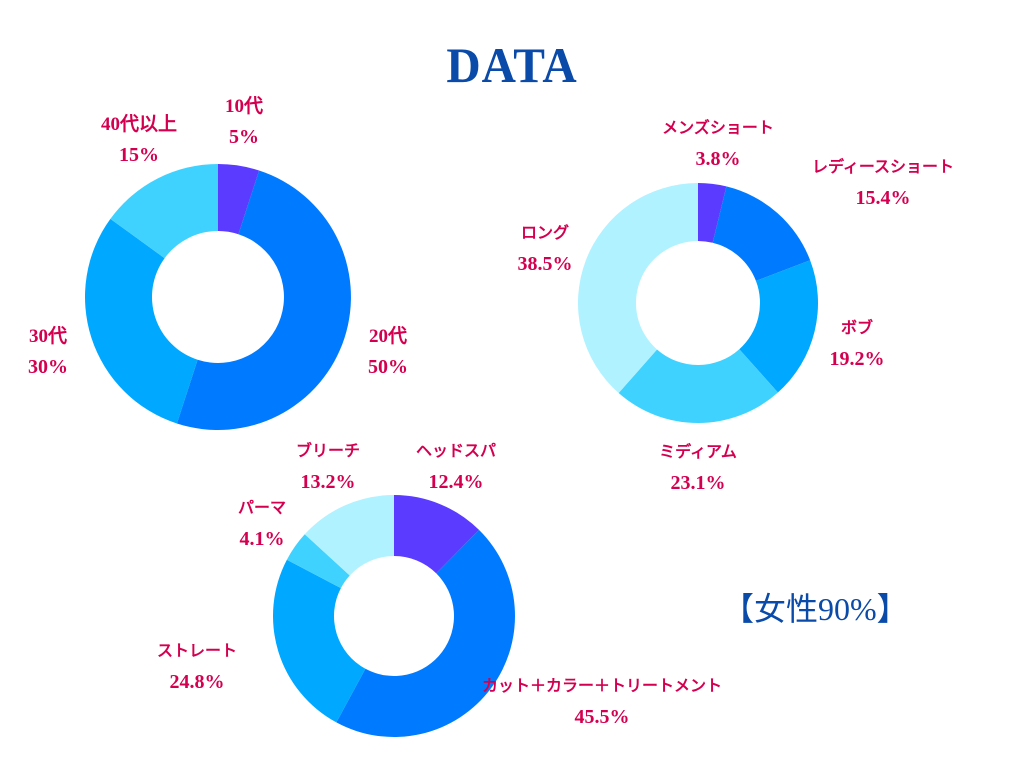 The image size is (1024, 768). Describe the element at coordinates (456, 468) in the screenshot. I see `slice-label-head-spa: ヘッドスパ 12.4%` at that location.